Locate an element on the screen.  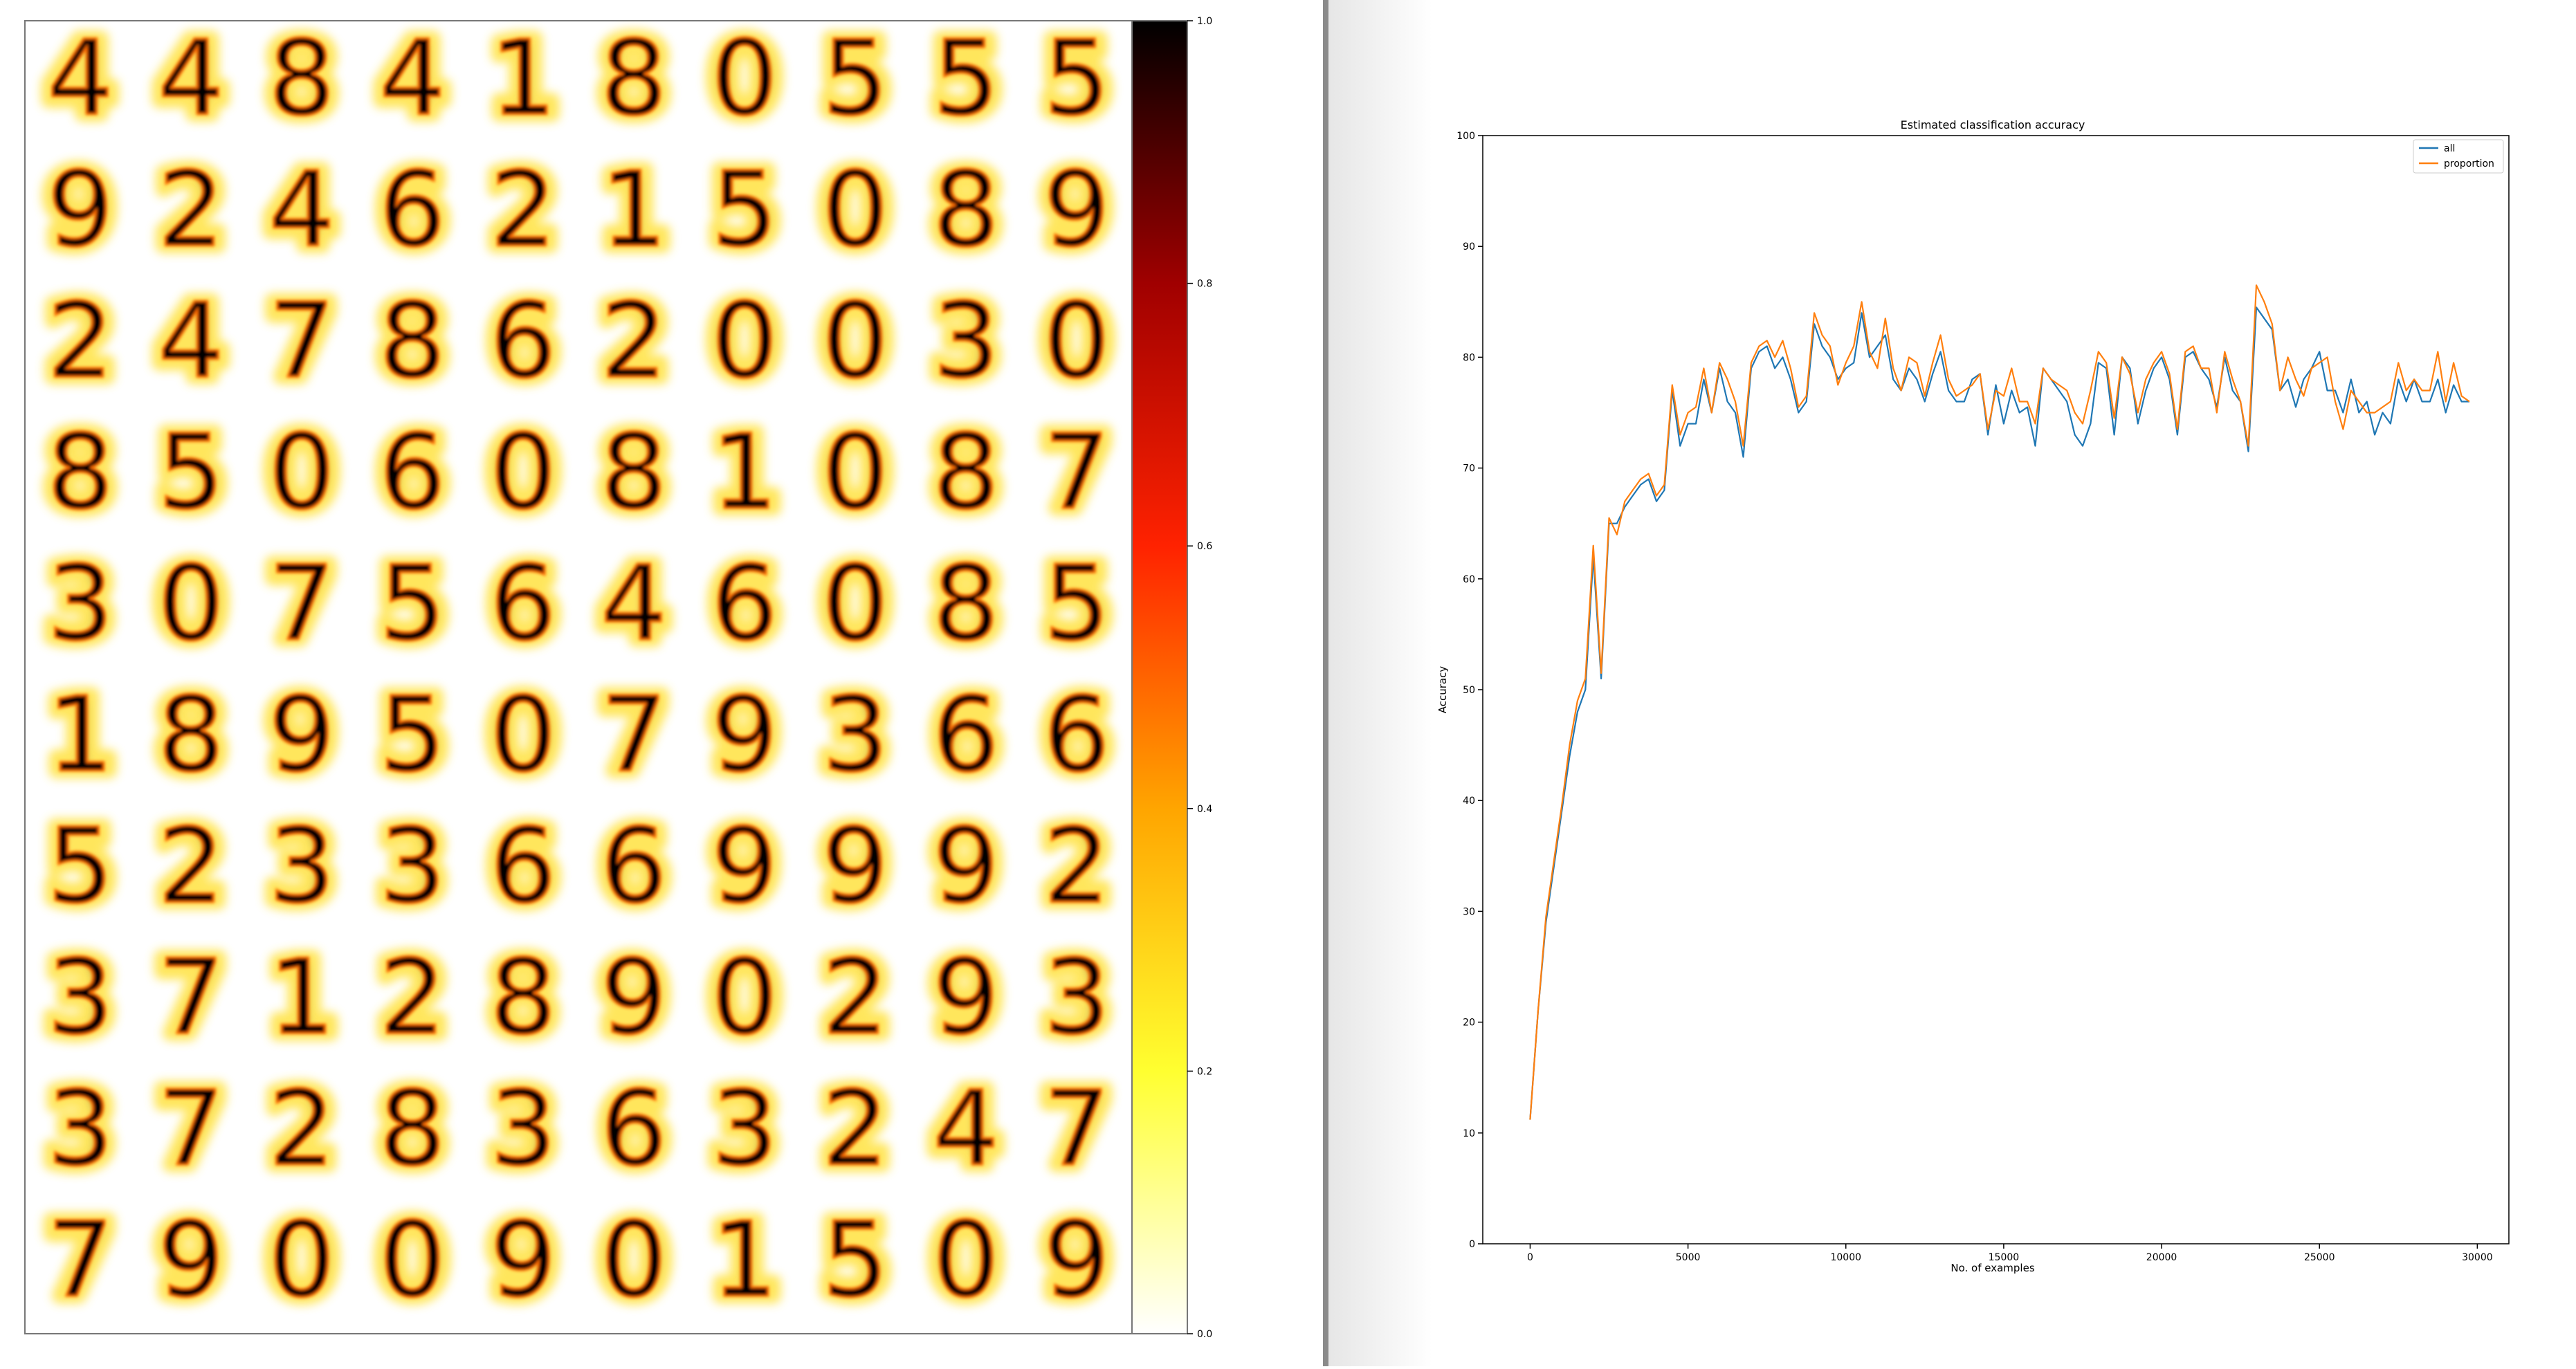
y-tick-label: 80 is located at coordinates (1469, 357).